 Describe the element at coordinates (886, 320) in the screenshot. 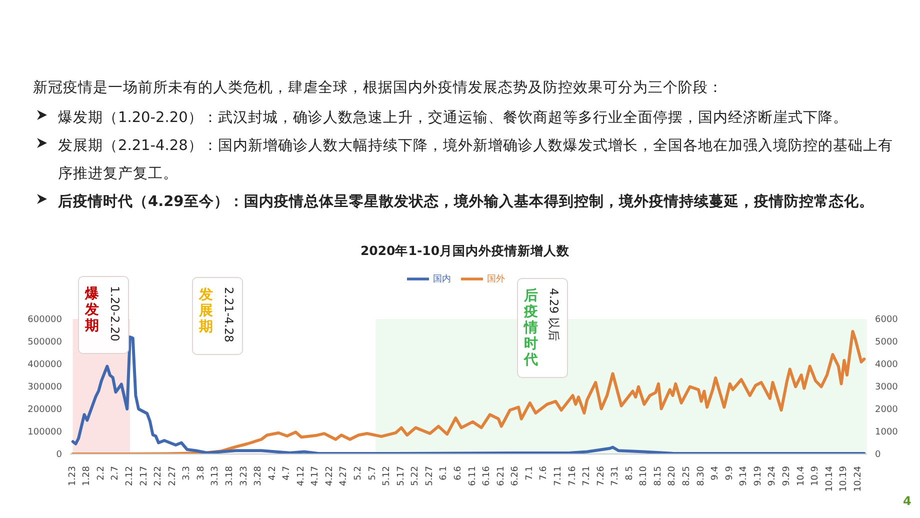

I see `y2-tick-label: 6000` at that location.